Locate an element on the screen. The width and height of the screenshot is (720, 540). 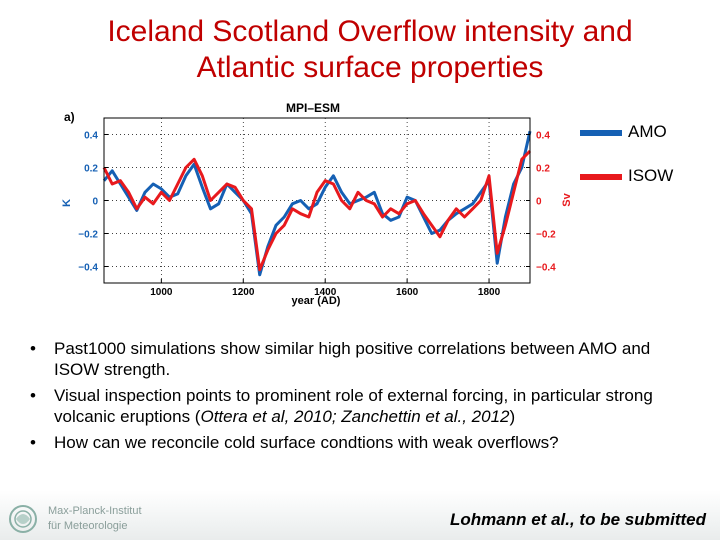
institute-line-1: Max-Planck-Institut is located at coordinates (95, 511).